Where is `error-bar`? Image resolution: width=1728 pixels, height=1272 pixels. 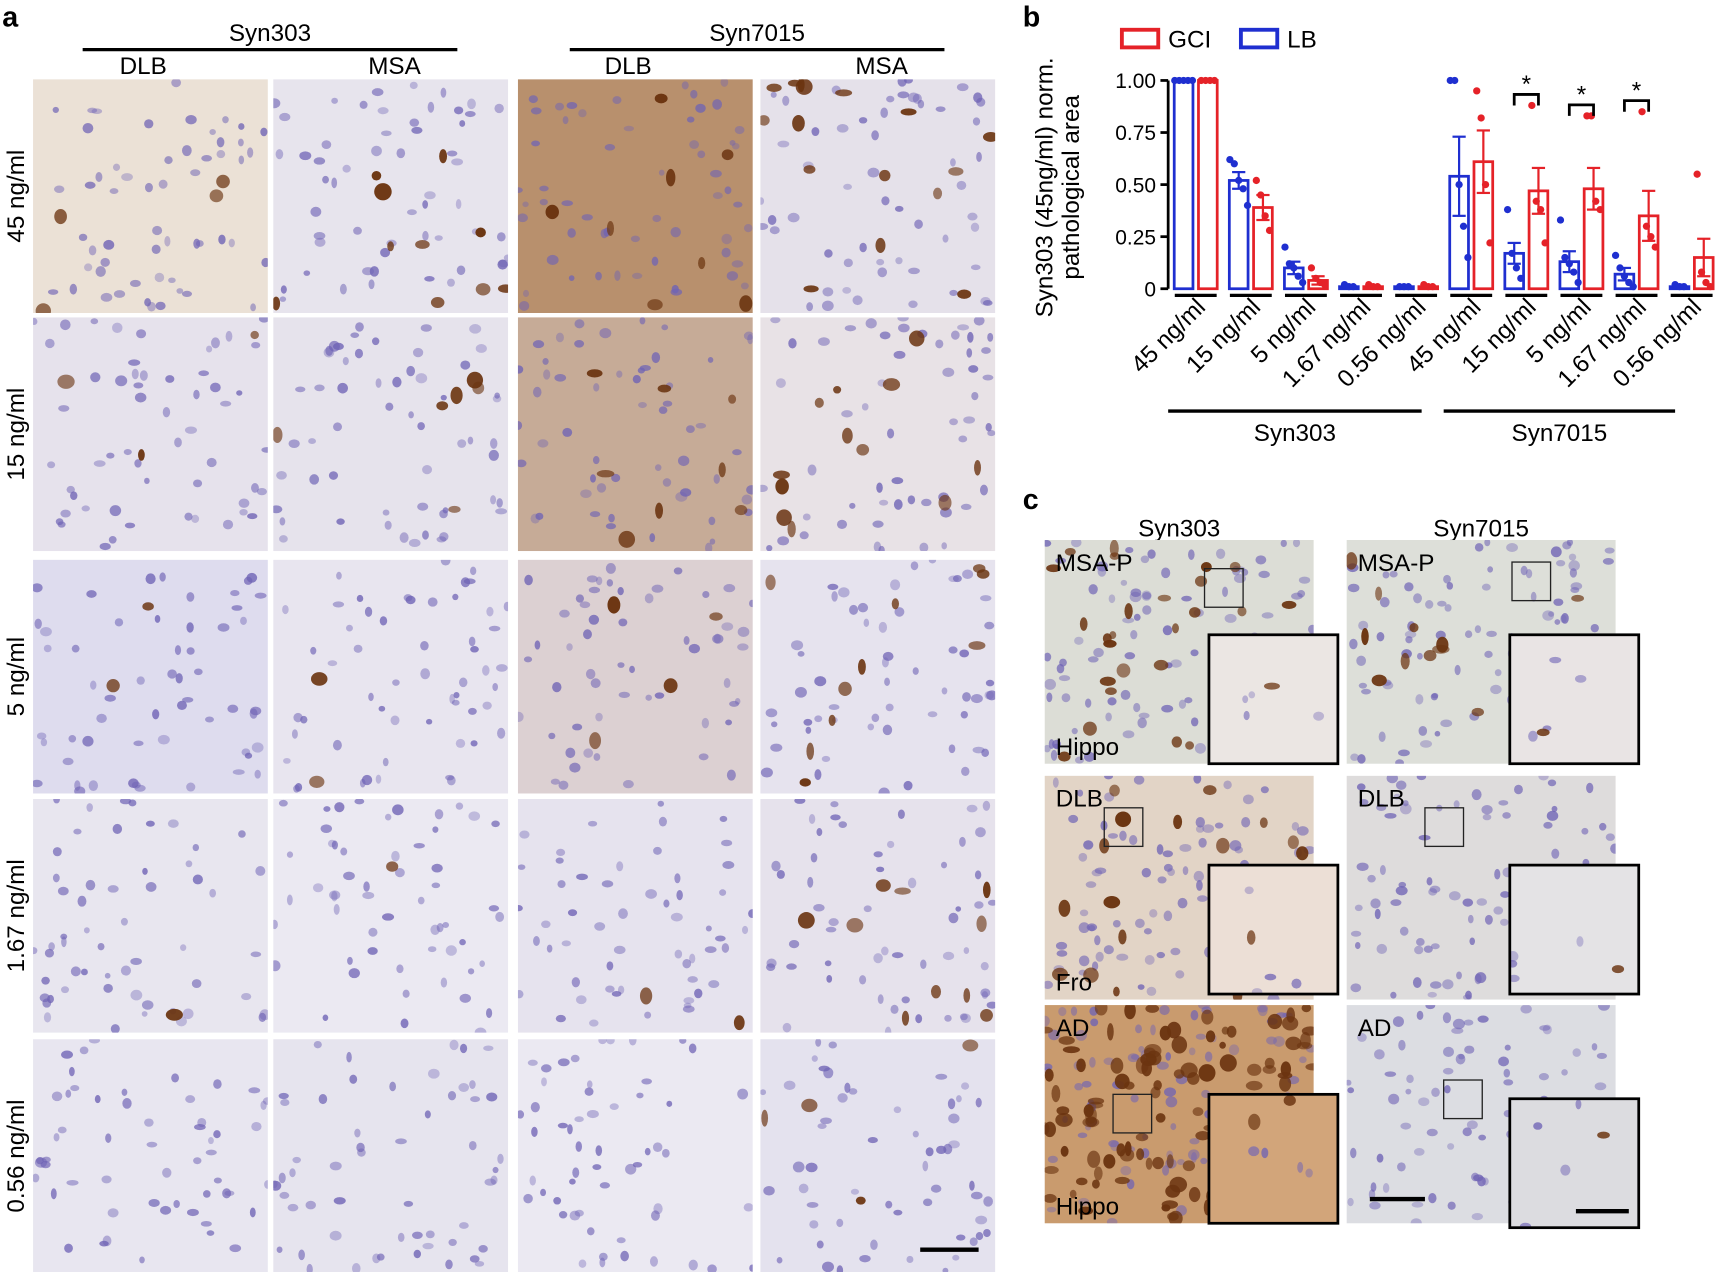 error-bar is located at coordinates (1649, 215).